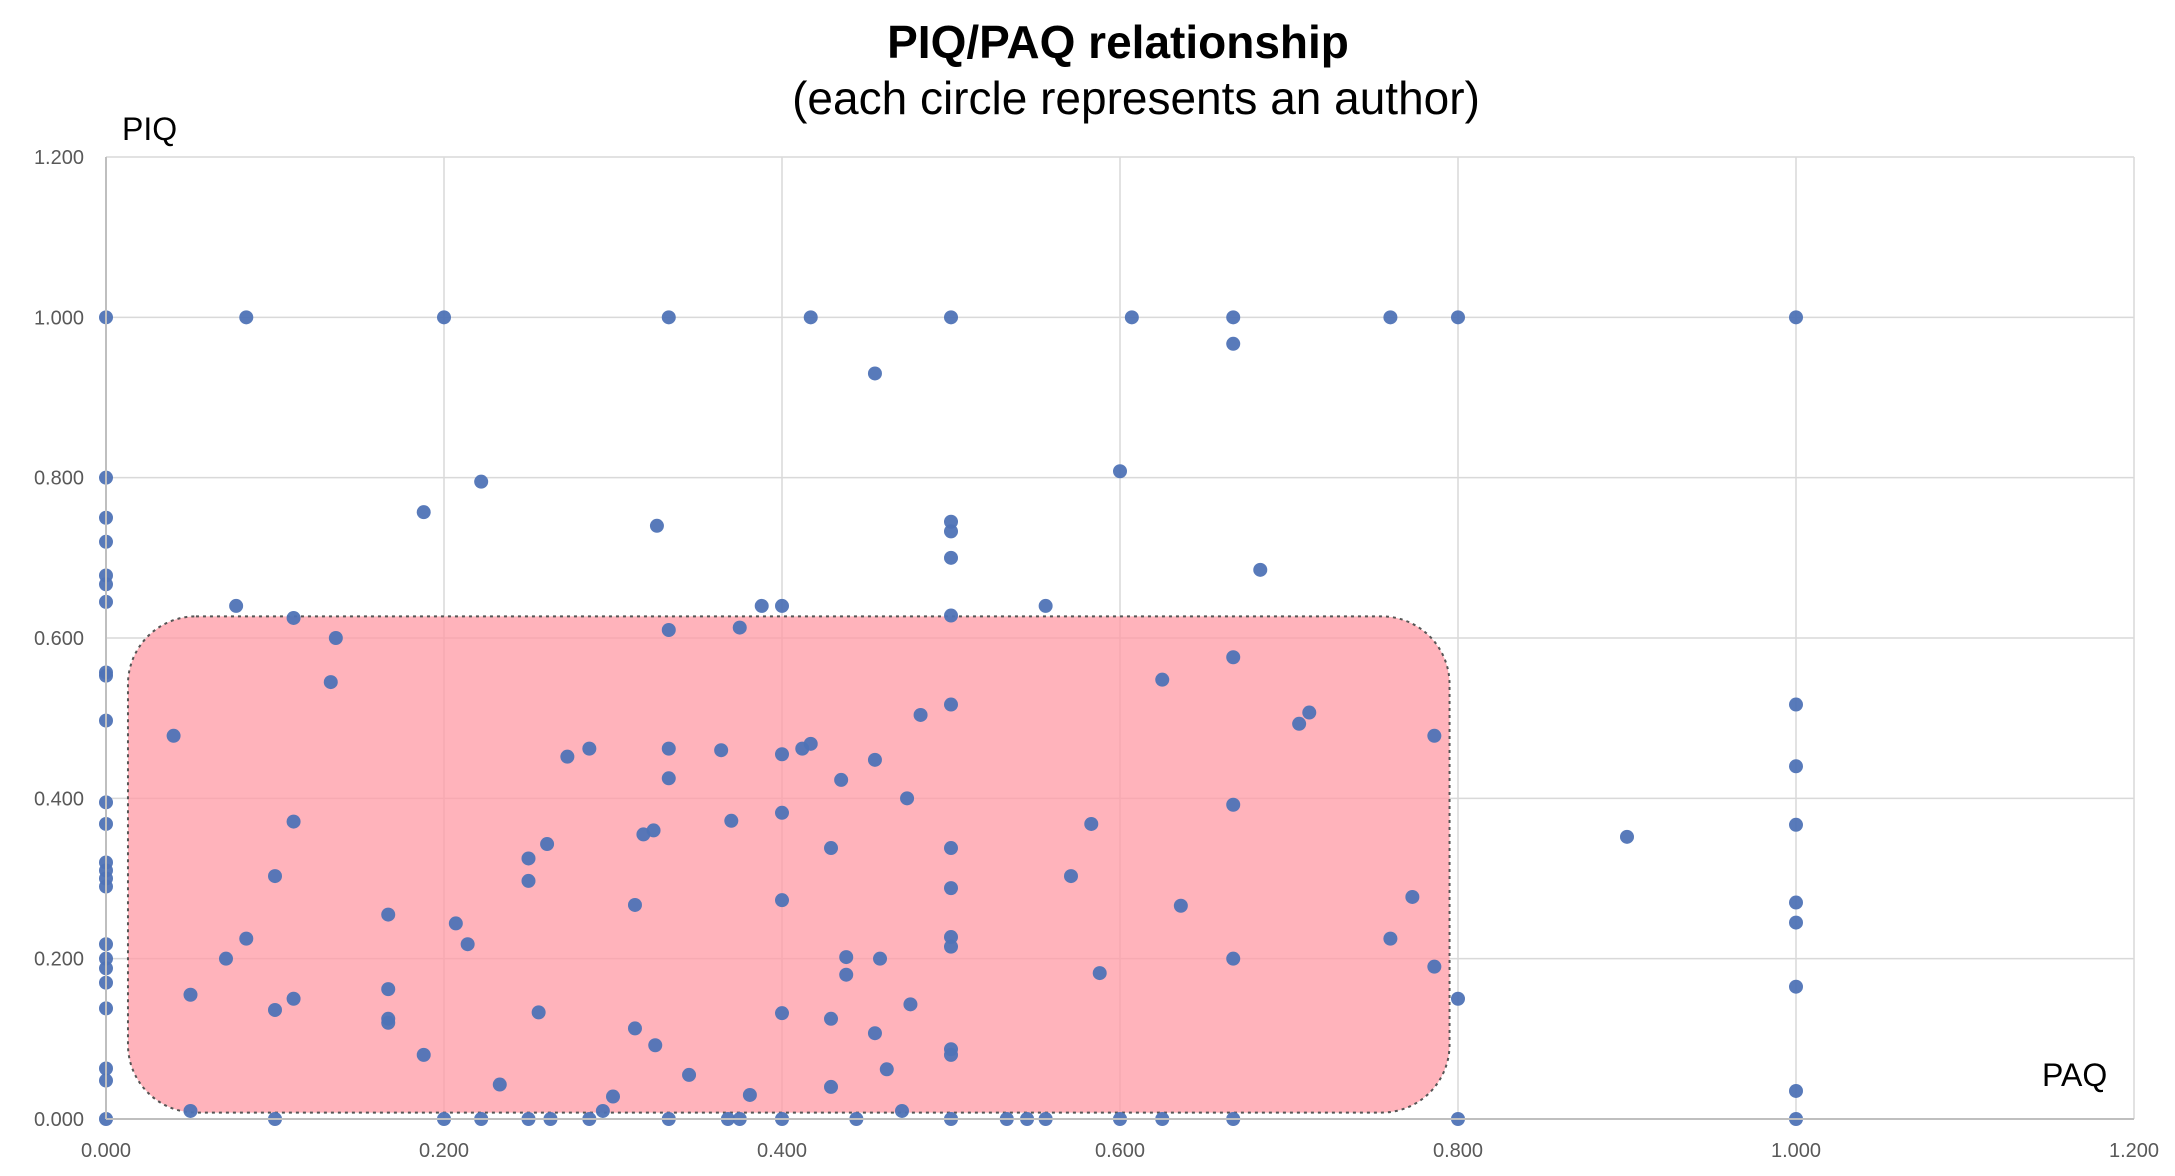 The width and height of the screenshot is (2175, 1176). Describe the element at coordinates (59, 1120) in the screenshot. I see `y-tick-label: 0.000` at that location.